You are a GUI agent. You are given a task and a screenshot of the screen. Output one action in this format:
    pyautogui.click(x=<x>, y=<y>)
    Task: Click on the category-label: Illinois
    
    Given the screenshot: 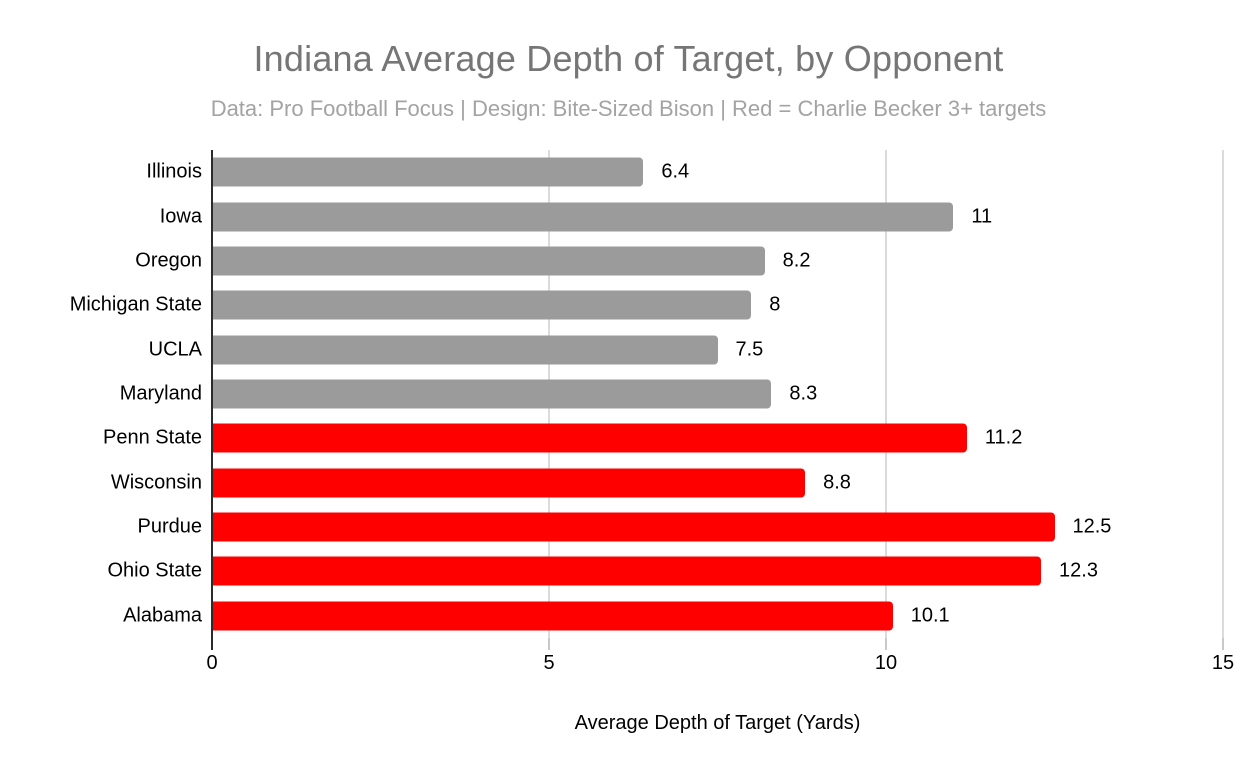 What is the action you would take?
    pyautogui.click(x=174, y=171)
    